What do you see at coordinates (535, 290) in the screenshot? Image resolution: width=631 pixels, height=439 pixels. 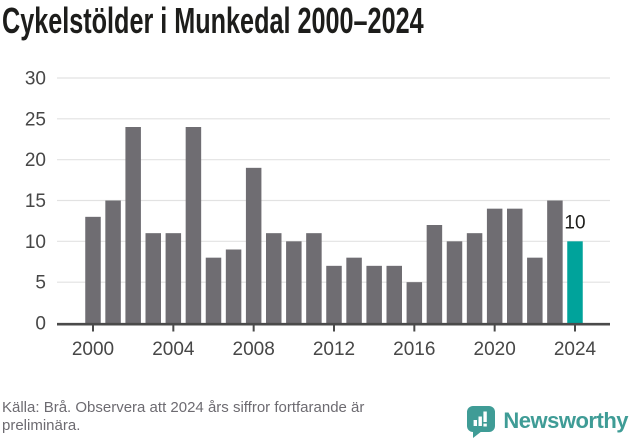 I see `bar-2022` at bounding box center [535, 290].